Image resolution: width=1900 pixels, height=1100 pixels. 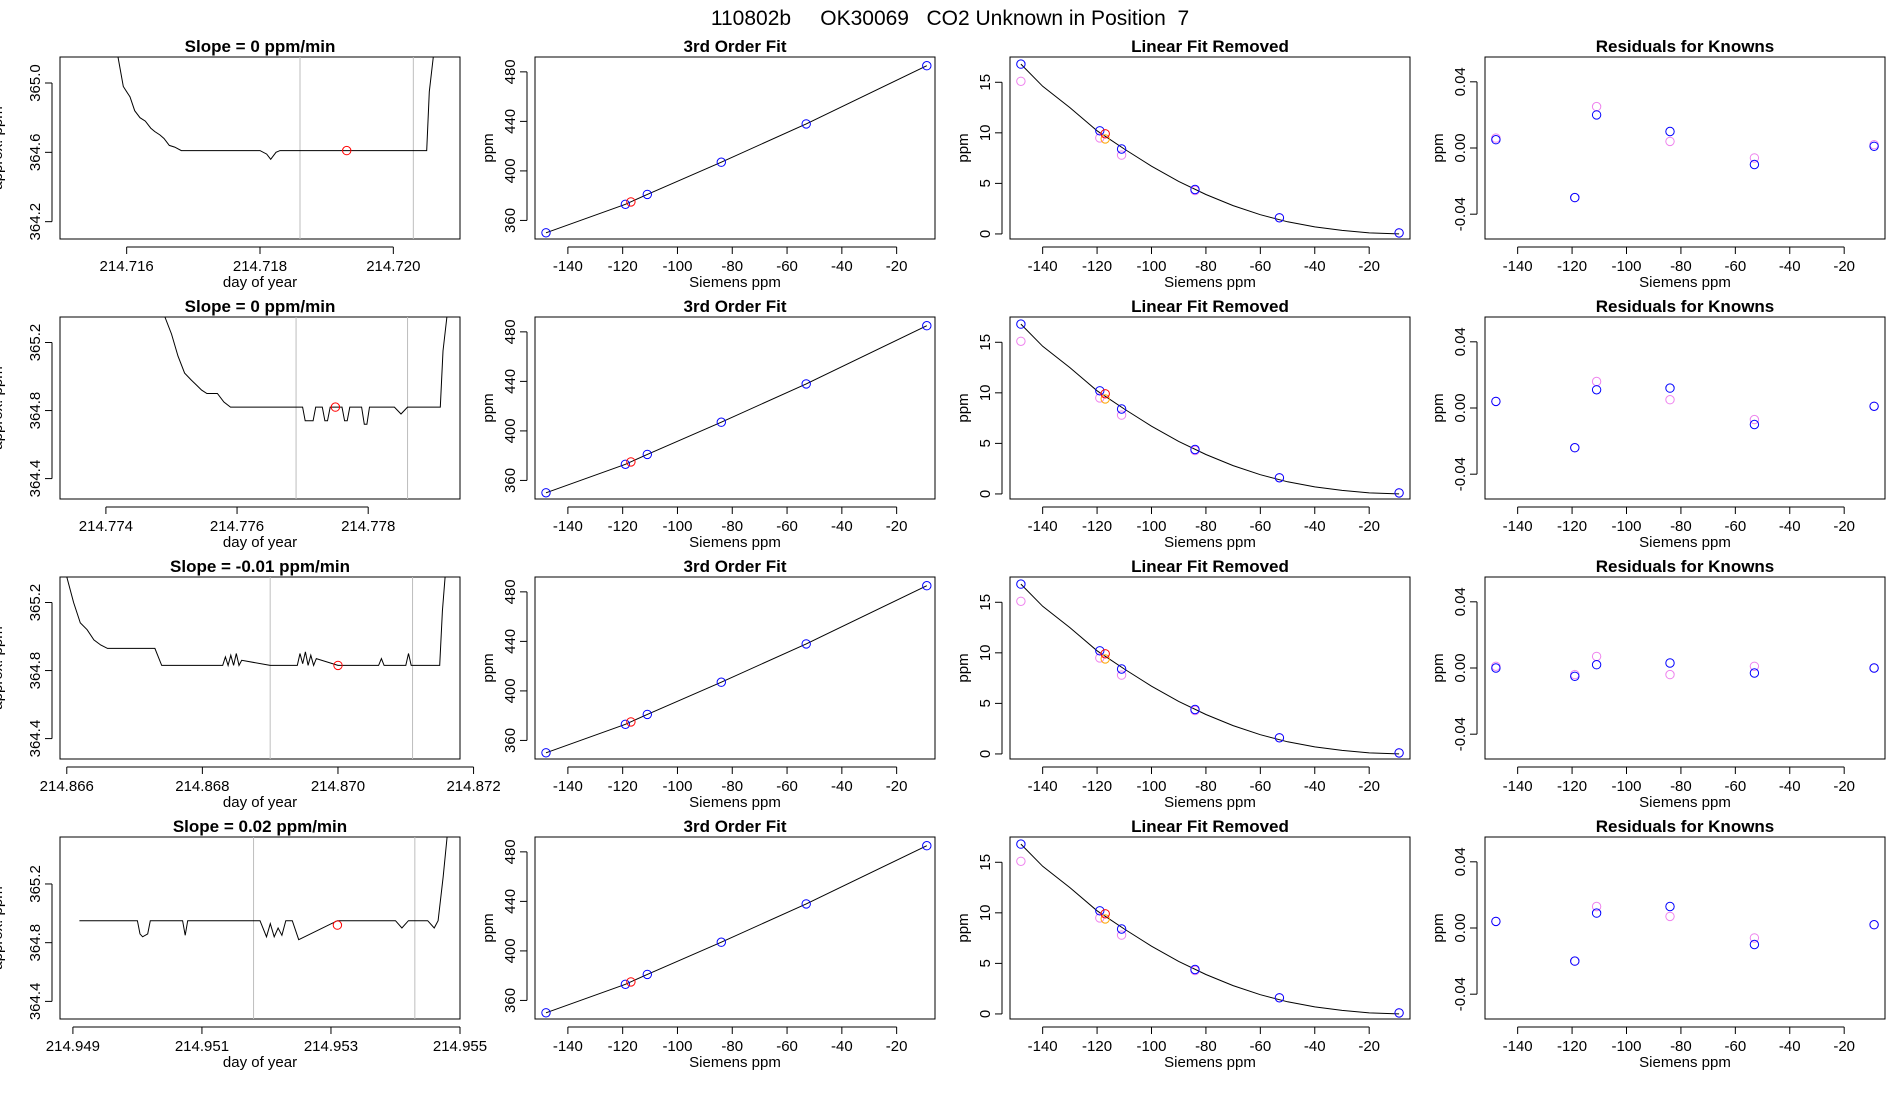 What do you see at coordinates (3, 147) in the screenshot?
I see `ts1-y-axis-label: approx. ppm` at bounding box center [3, 147].